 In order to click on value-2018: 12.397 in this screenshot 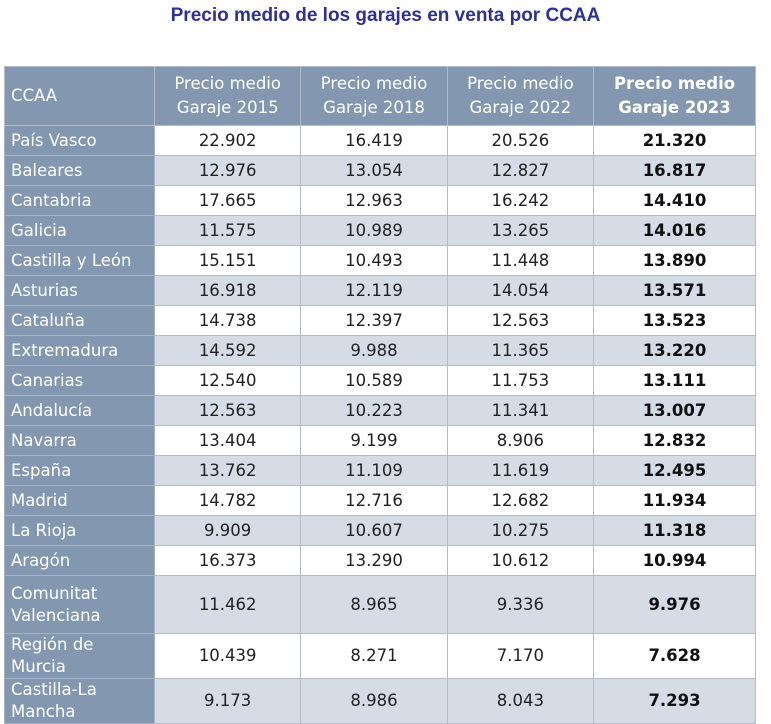, I will do `click(374, 320)`.